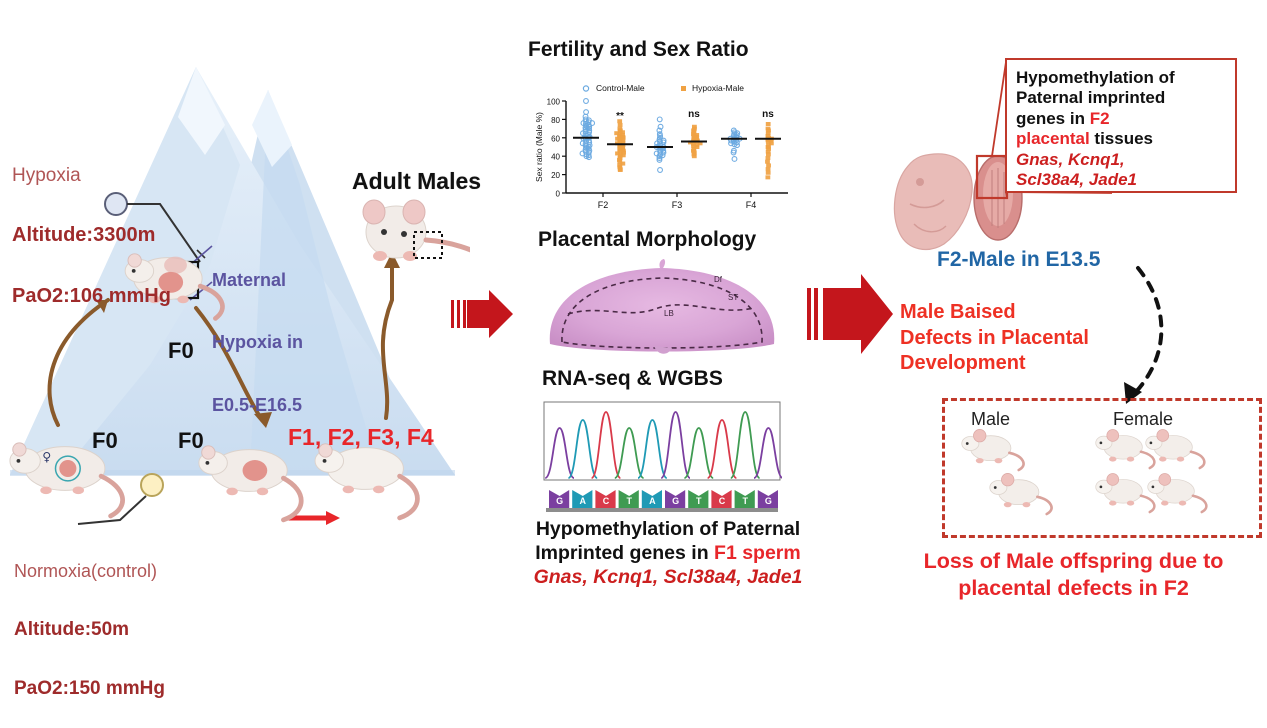  I want to click on hypo-f1-line1: Hypomethylation of Paternal, so click(668, 529).